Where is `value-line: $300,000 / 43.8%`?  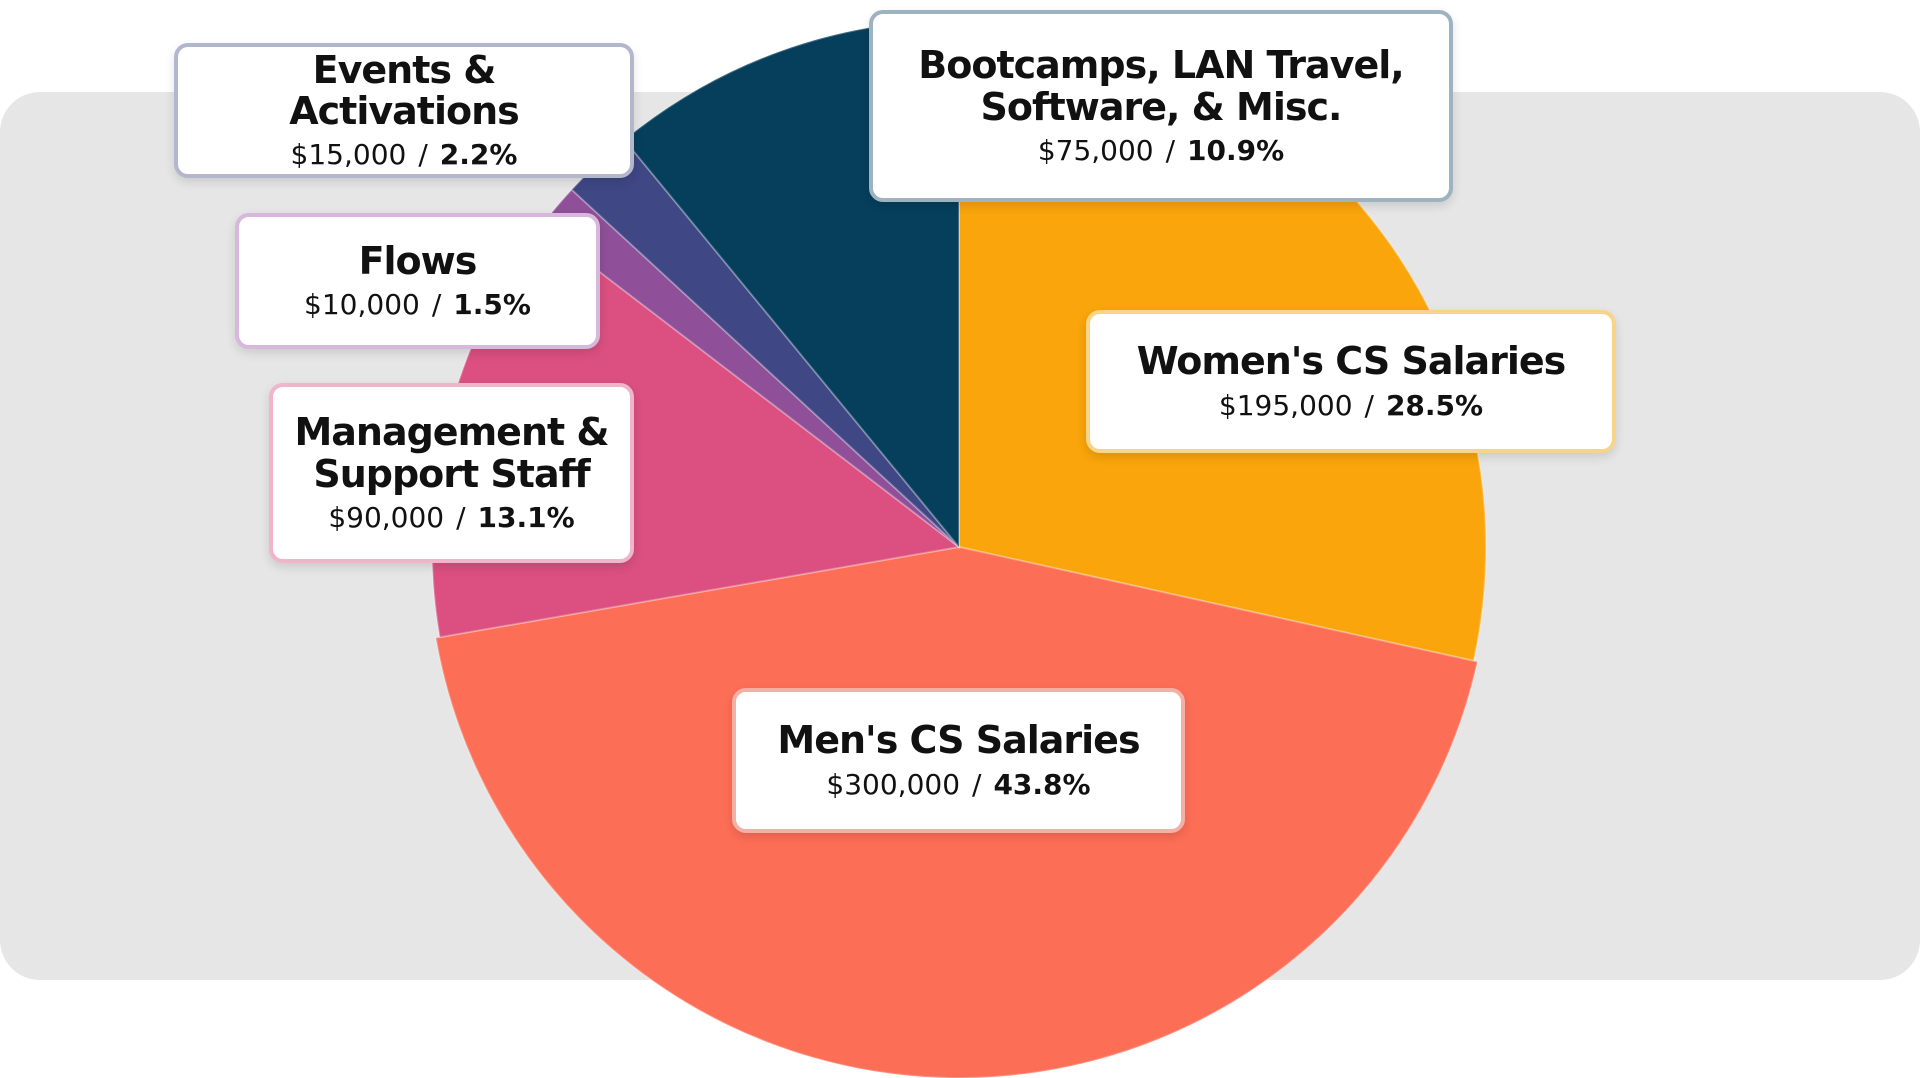 value-line: $300,000 / 43.8% is located at coordinates (958, 784).